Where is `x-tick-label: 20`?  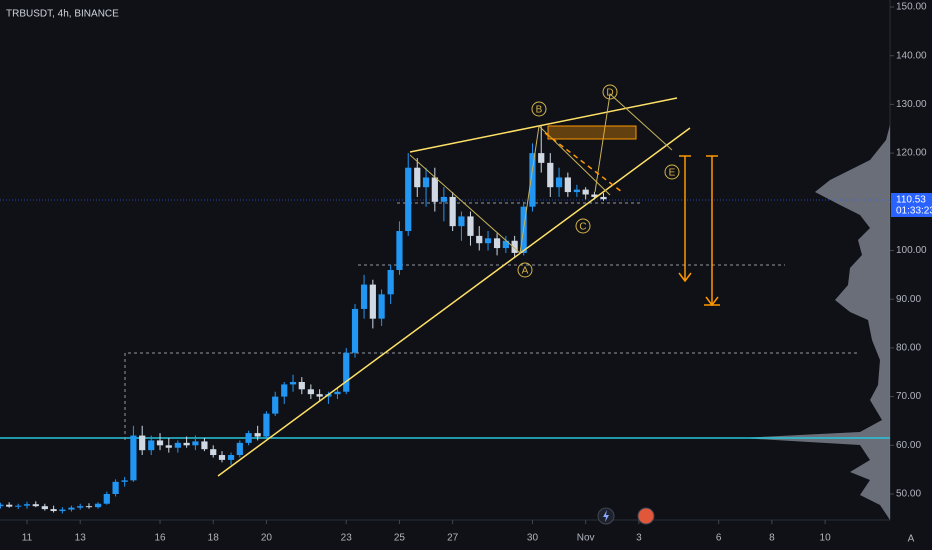 x-tick-label: 20 is located at coordinates (267, 538).